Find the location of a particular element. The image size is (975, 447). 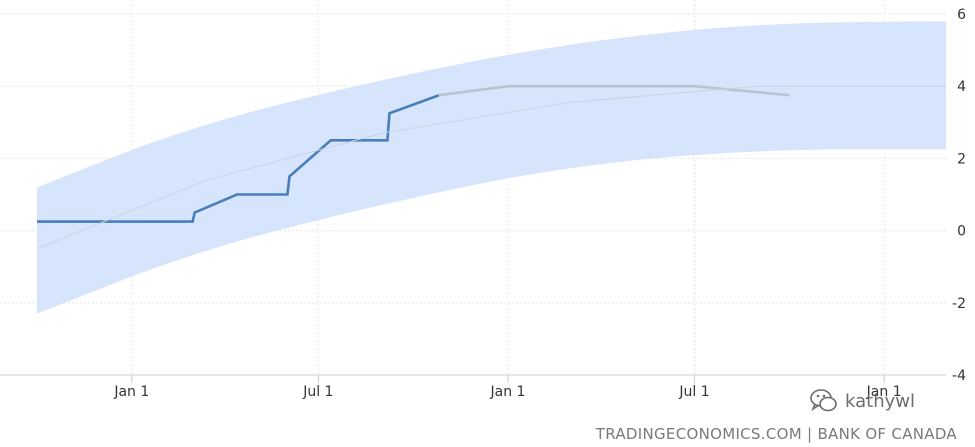

y-axis-ticks: 6 4 2 0 -2 -4 is located at coordinates (959, 195).